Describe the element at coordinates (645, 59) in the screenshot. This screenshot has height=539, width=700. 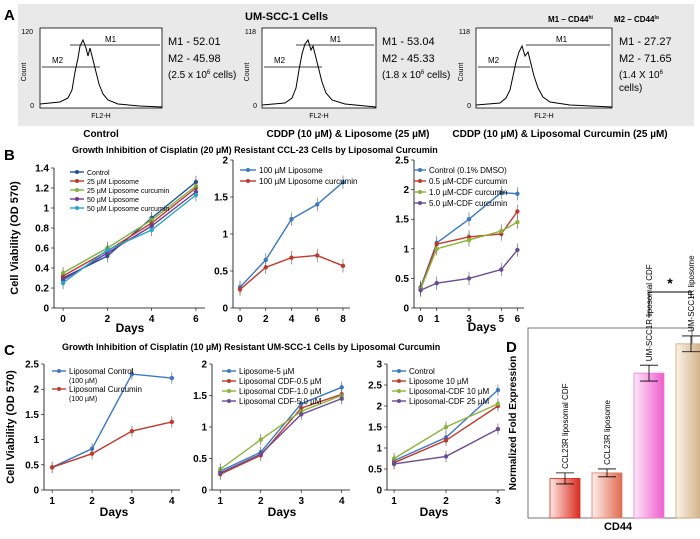
I see `m2-percent: M2 - 71.65` at that location.